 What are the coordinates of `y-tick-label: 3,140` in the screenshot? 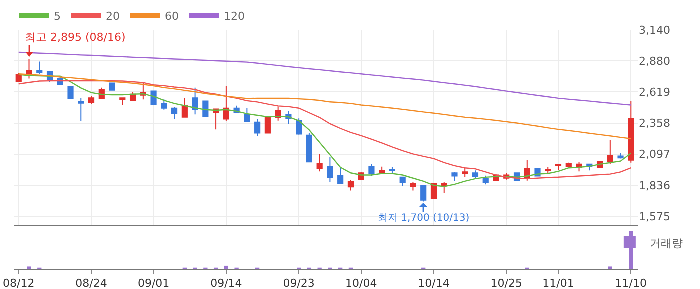 It's located at (654, 30).